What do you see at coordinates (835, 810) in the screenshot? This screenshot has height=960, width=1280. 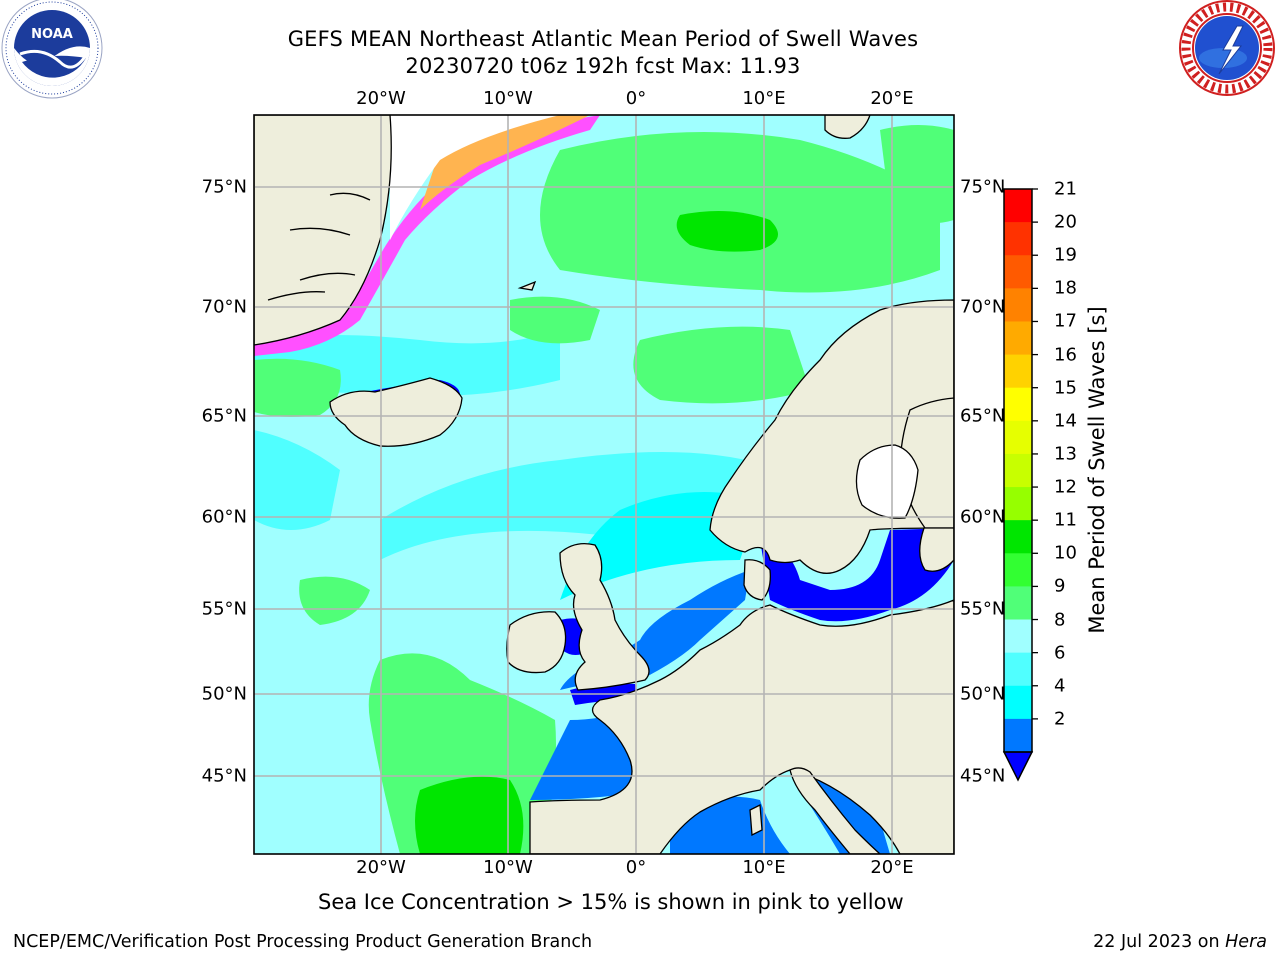 I see `italy` at bounding box center [835, 810].